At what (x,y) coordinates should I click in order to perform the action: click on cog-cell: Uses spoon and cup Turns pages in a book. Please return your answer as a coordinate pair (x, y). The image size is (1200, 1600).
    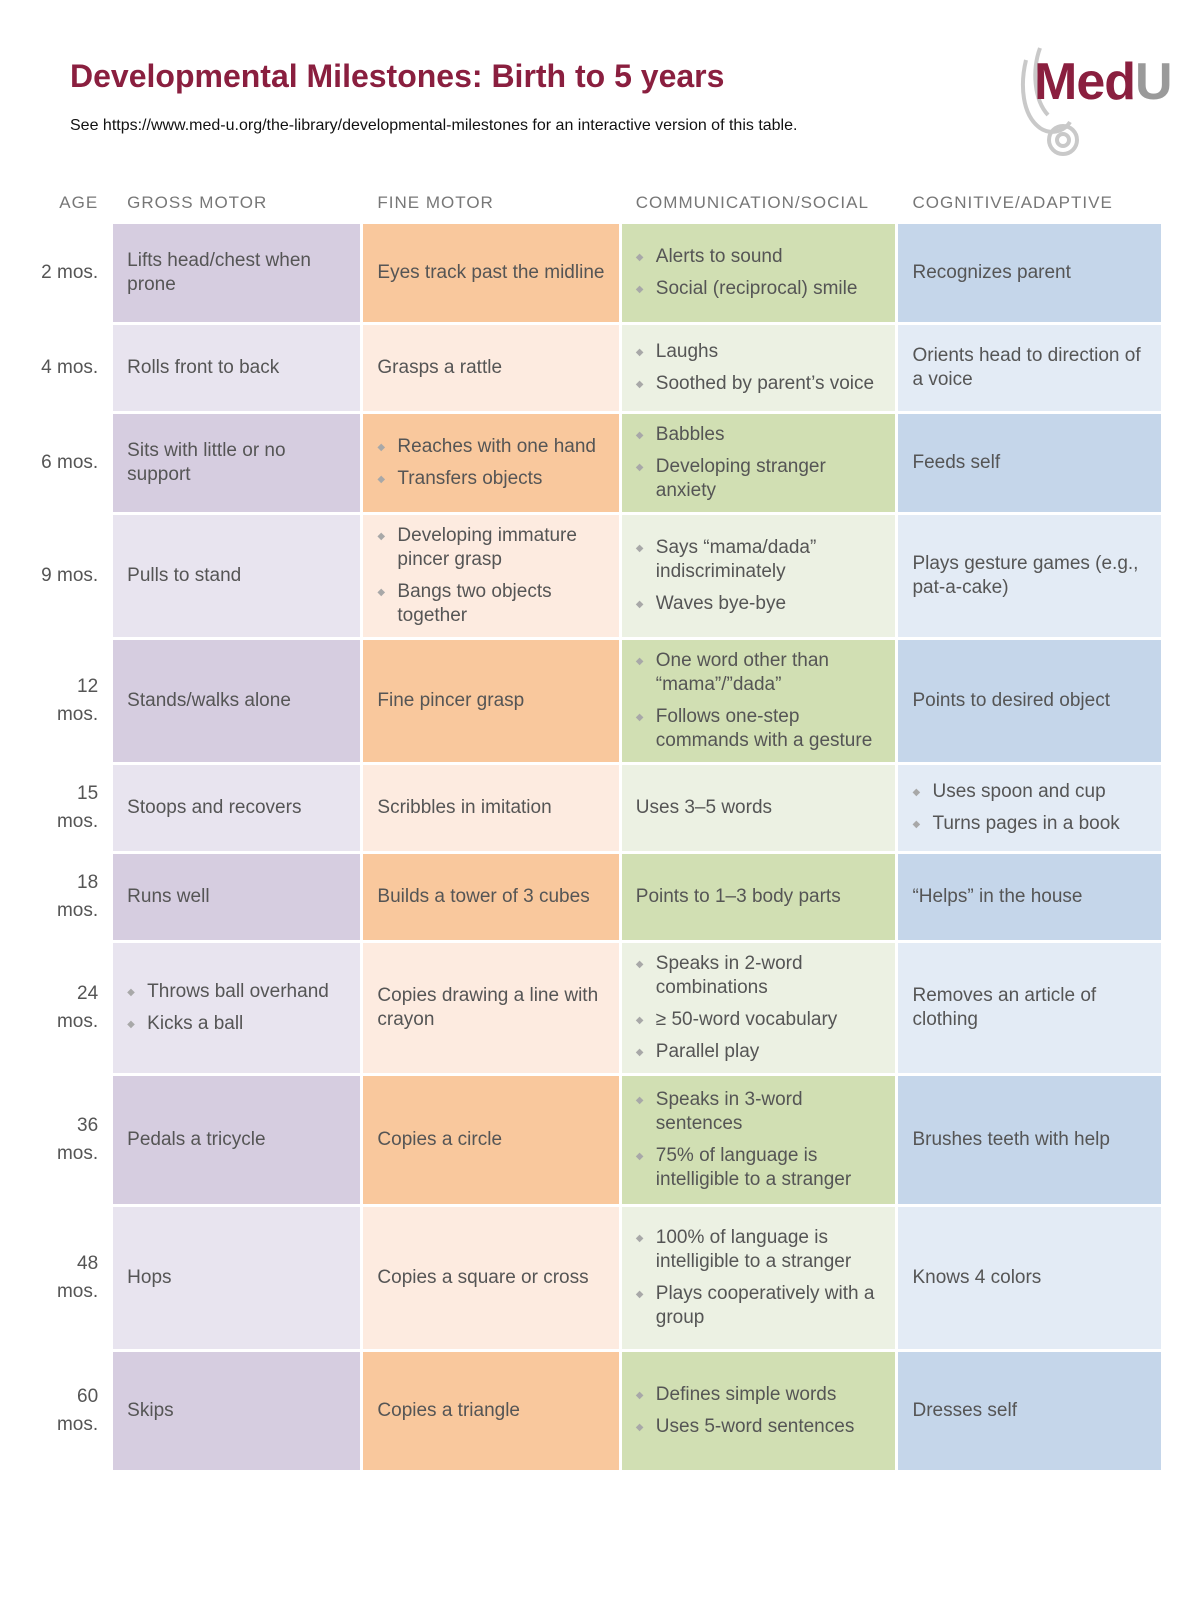
    Looking at the image, I should click on (1029, 808).